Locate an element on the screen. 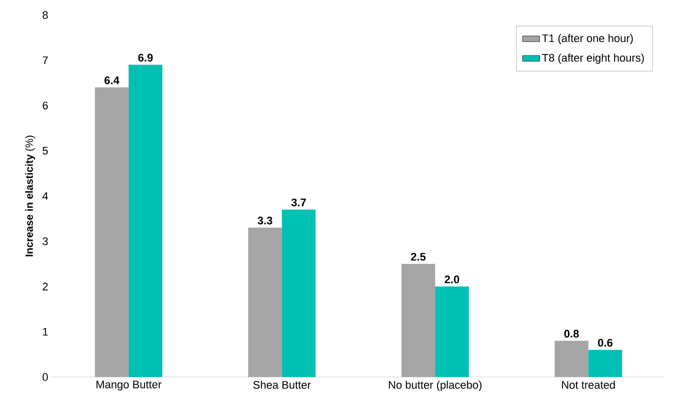 Image resolution: width=675 pixels, height=412 pixels. y-tick-label: 4 is located at coordinates (45, 196).